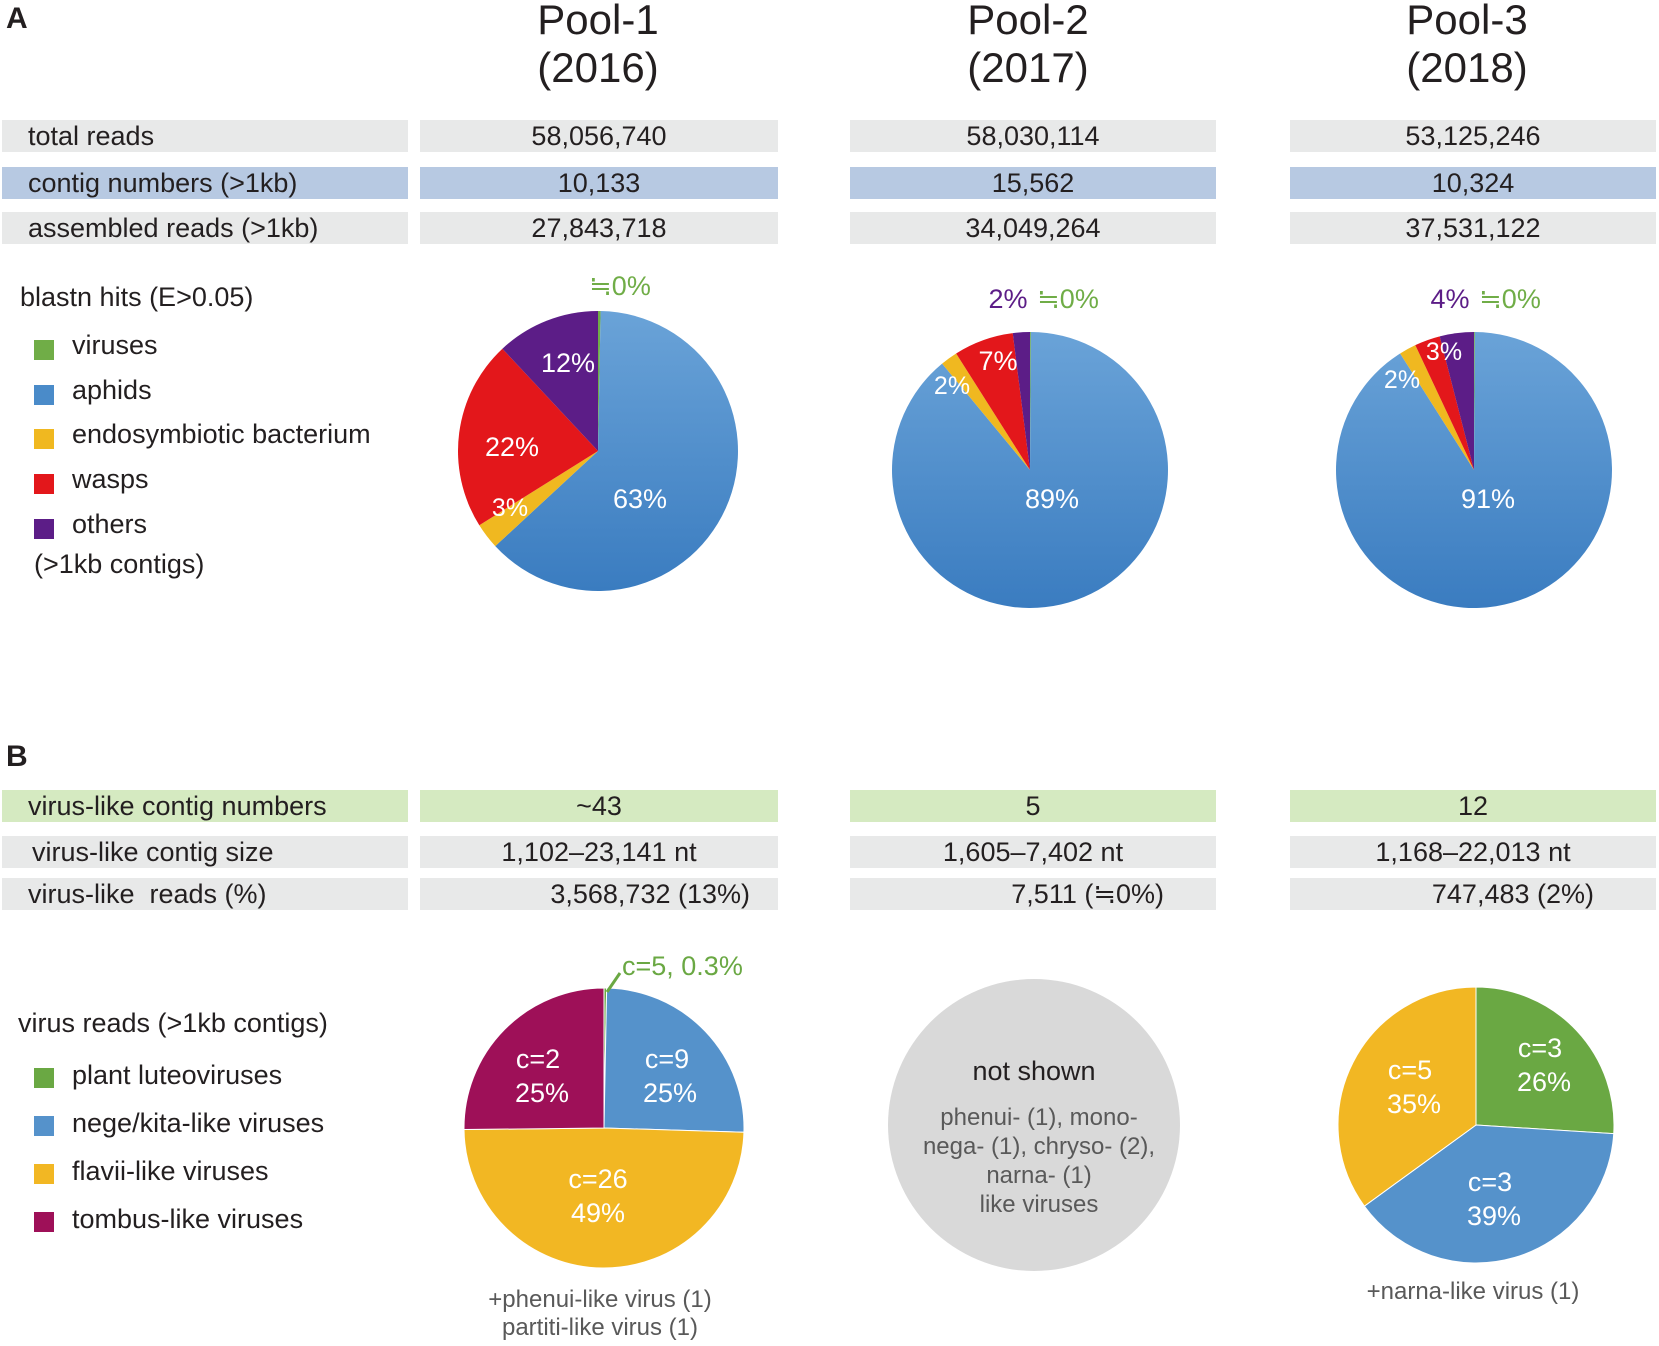  I want to click on row-assembled-reads-pool3: 37,531,122, so click(1473, 228).